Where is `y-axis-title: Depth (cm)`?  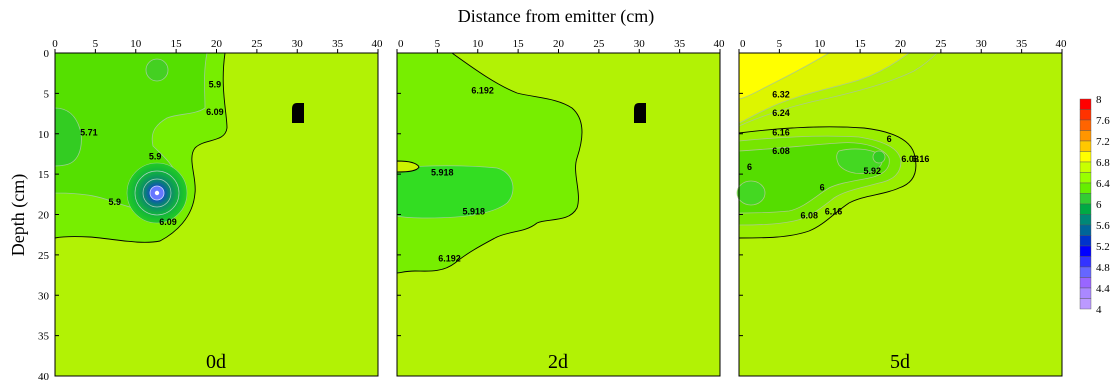
y-axis-title: Depth (cm) is located at coordinates (18, 215).